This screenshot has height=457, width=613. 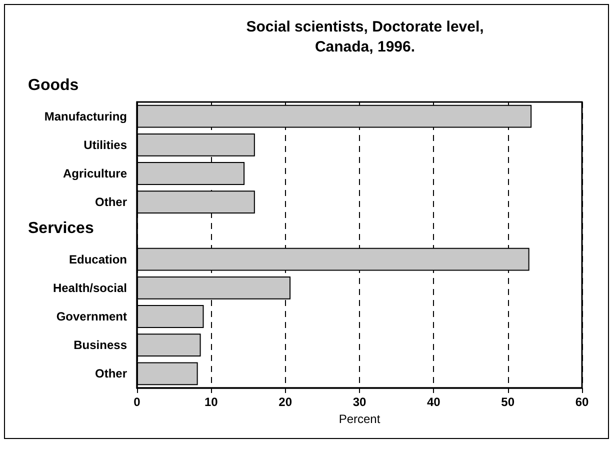 I want to click on chart-title: Social scientists, Doctorate level, Canada, 1996., so click(x=365, y=37).